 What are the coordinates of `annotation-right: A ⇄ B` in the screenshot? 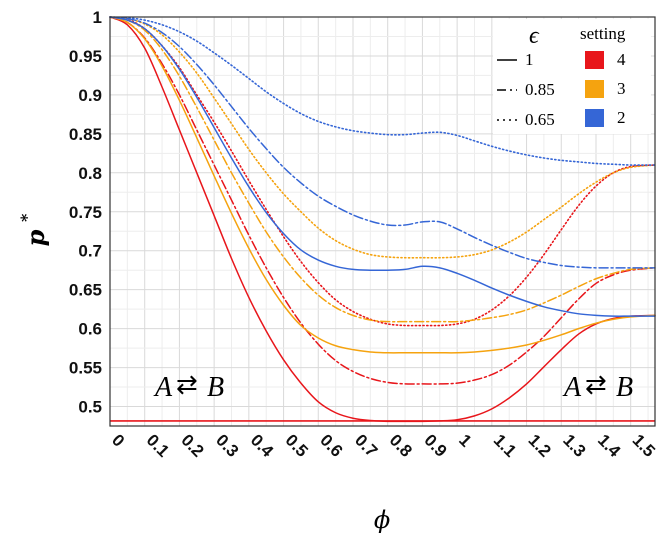 It's located at (597, 386).